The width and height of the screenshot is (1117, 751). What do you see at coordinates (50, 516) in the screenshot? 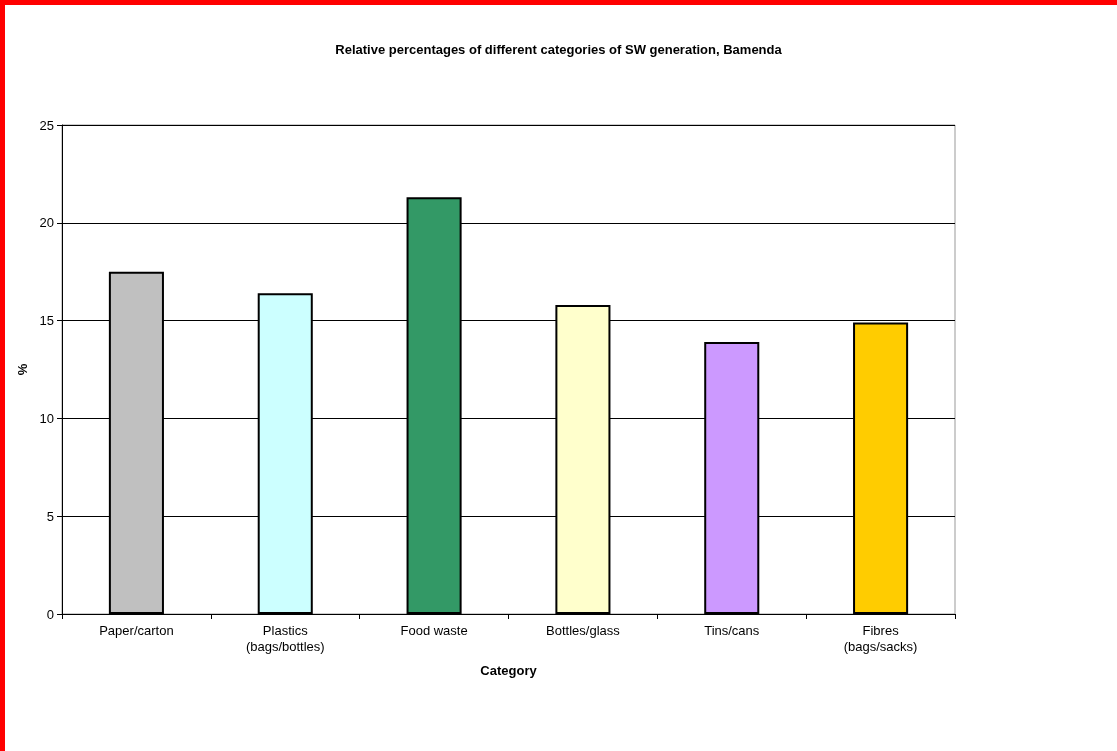
I see `y-tick-label: 5` at bounding box center [50, 516].